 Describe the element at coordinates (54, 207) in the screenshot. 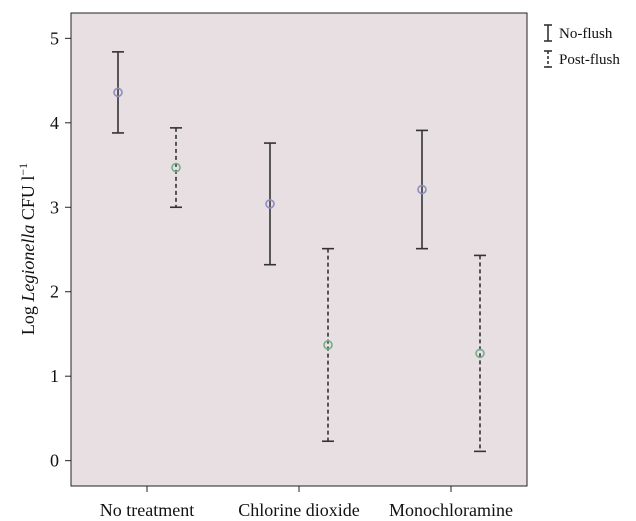

I see `y-tick-label: 3` at that location.